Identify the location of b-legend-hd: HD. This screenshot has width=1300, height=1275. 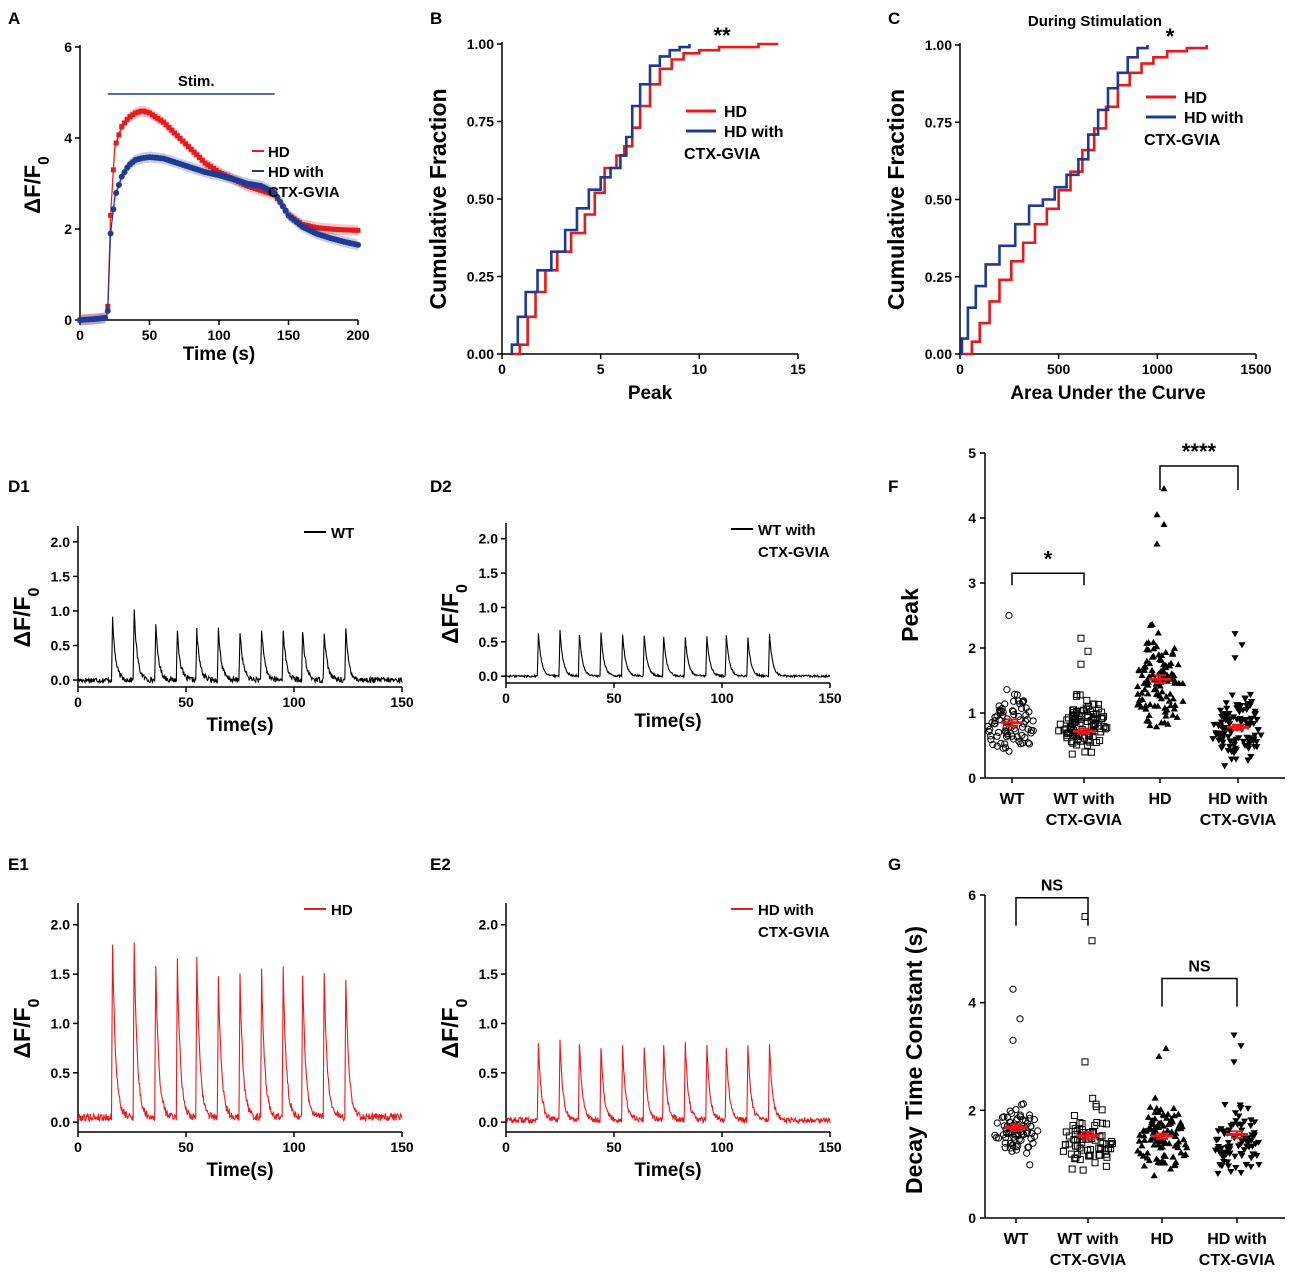
(735, 112).